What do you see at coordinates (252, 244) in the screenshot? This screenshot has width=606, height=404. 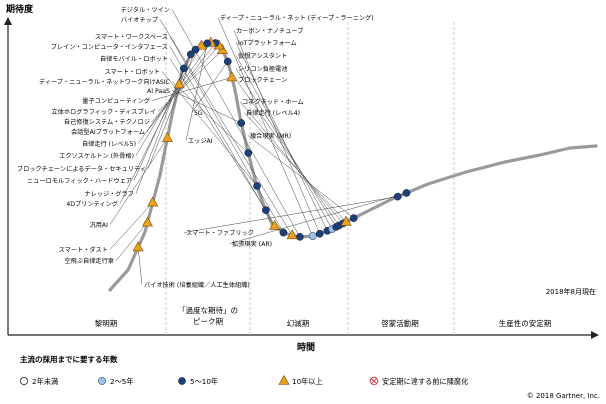 I see `tech-label-35: 拡張現実 (AR)` at bounding box center [252, 244].